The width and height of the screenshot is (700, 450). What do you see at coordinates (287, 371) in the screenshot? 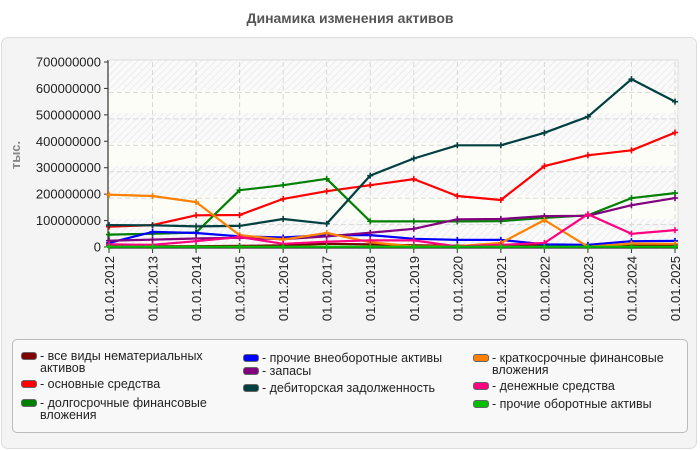
I see `legend-label: - запасы` at bounding box center [287, 371].